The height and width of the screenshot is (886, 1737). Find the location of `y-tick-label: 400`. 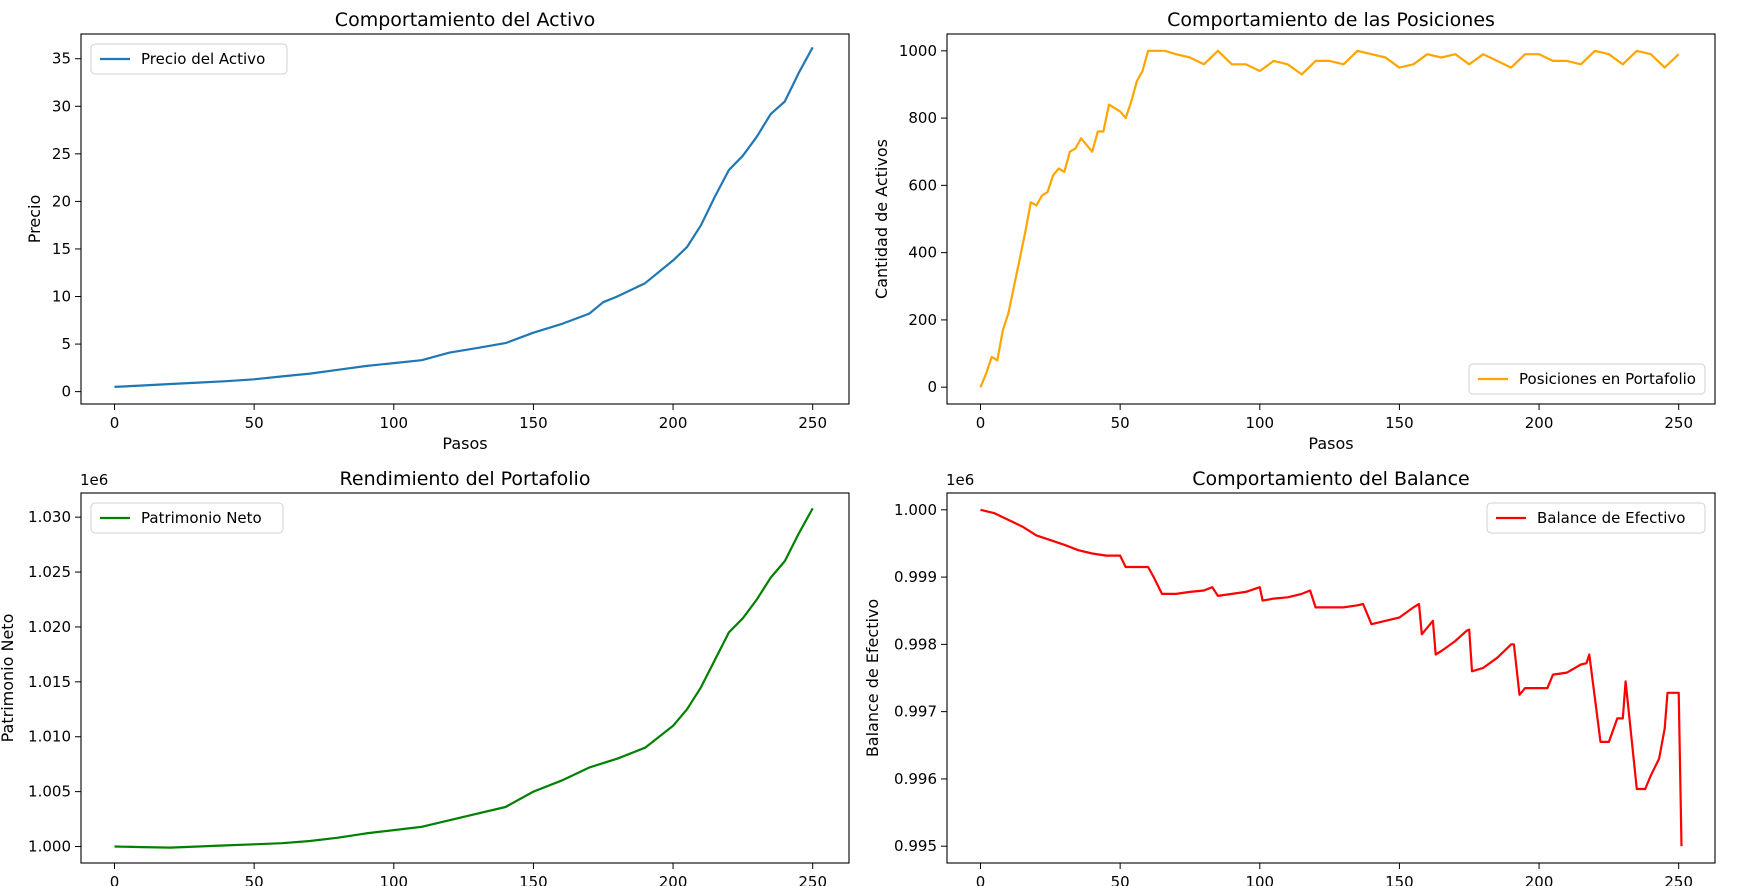

y-tick-label: 400 is located at coordinates (922, 253).